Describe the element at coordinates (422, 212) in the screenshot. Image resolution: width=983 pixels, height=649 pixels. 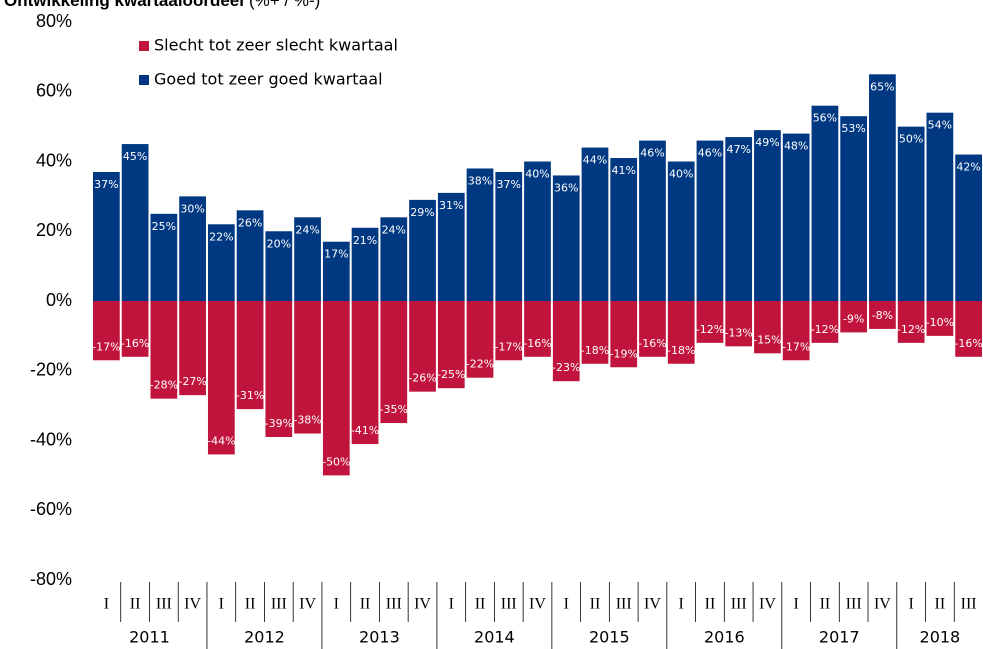
I see `value-label: 29%` at that location.